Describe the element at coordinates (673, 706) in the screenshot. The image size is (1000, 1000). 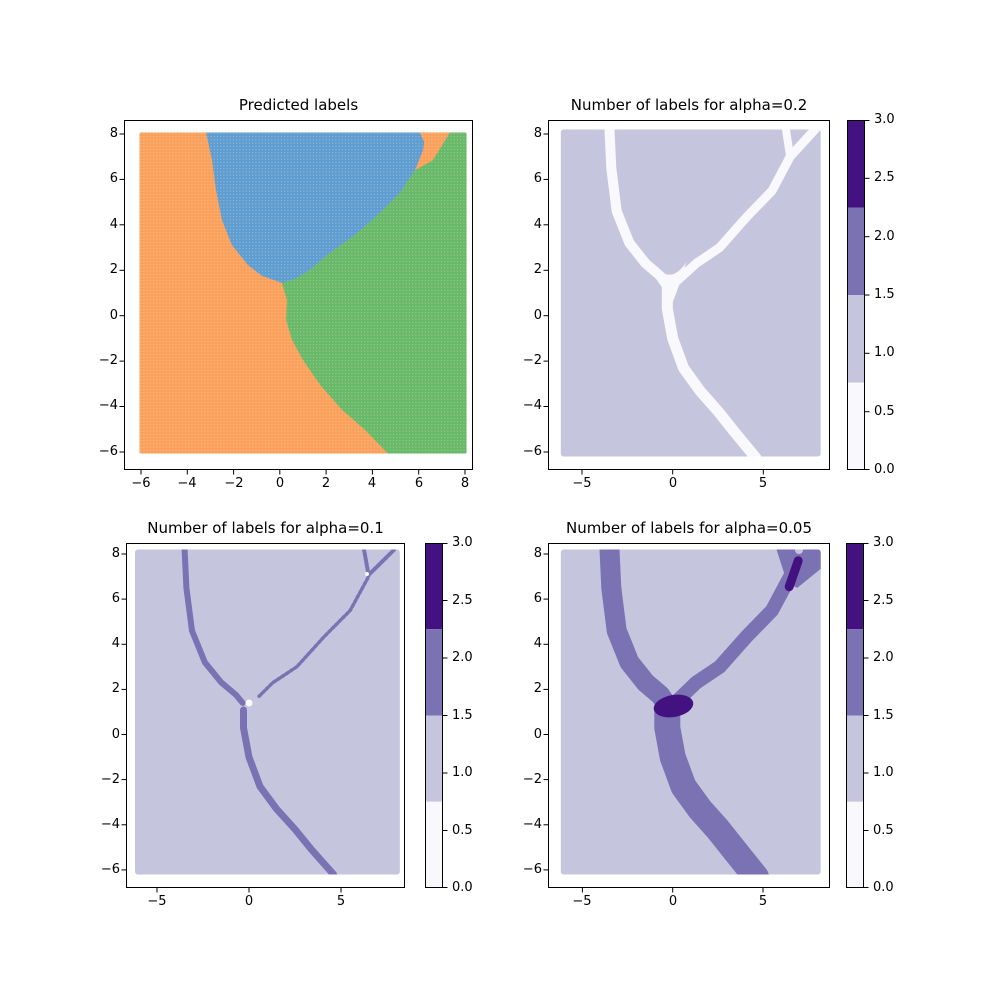
I see `junction-dark-blob` at that location.